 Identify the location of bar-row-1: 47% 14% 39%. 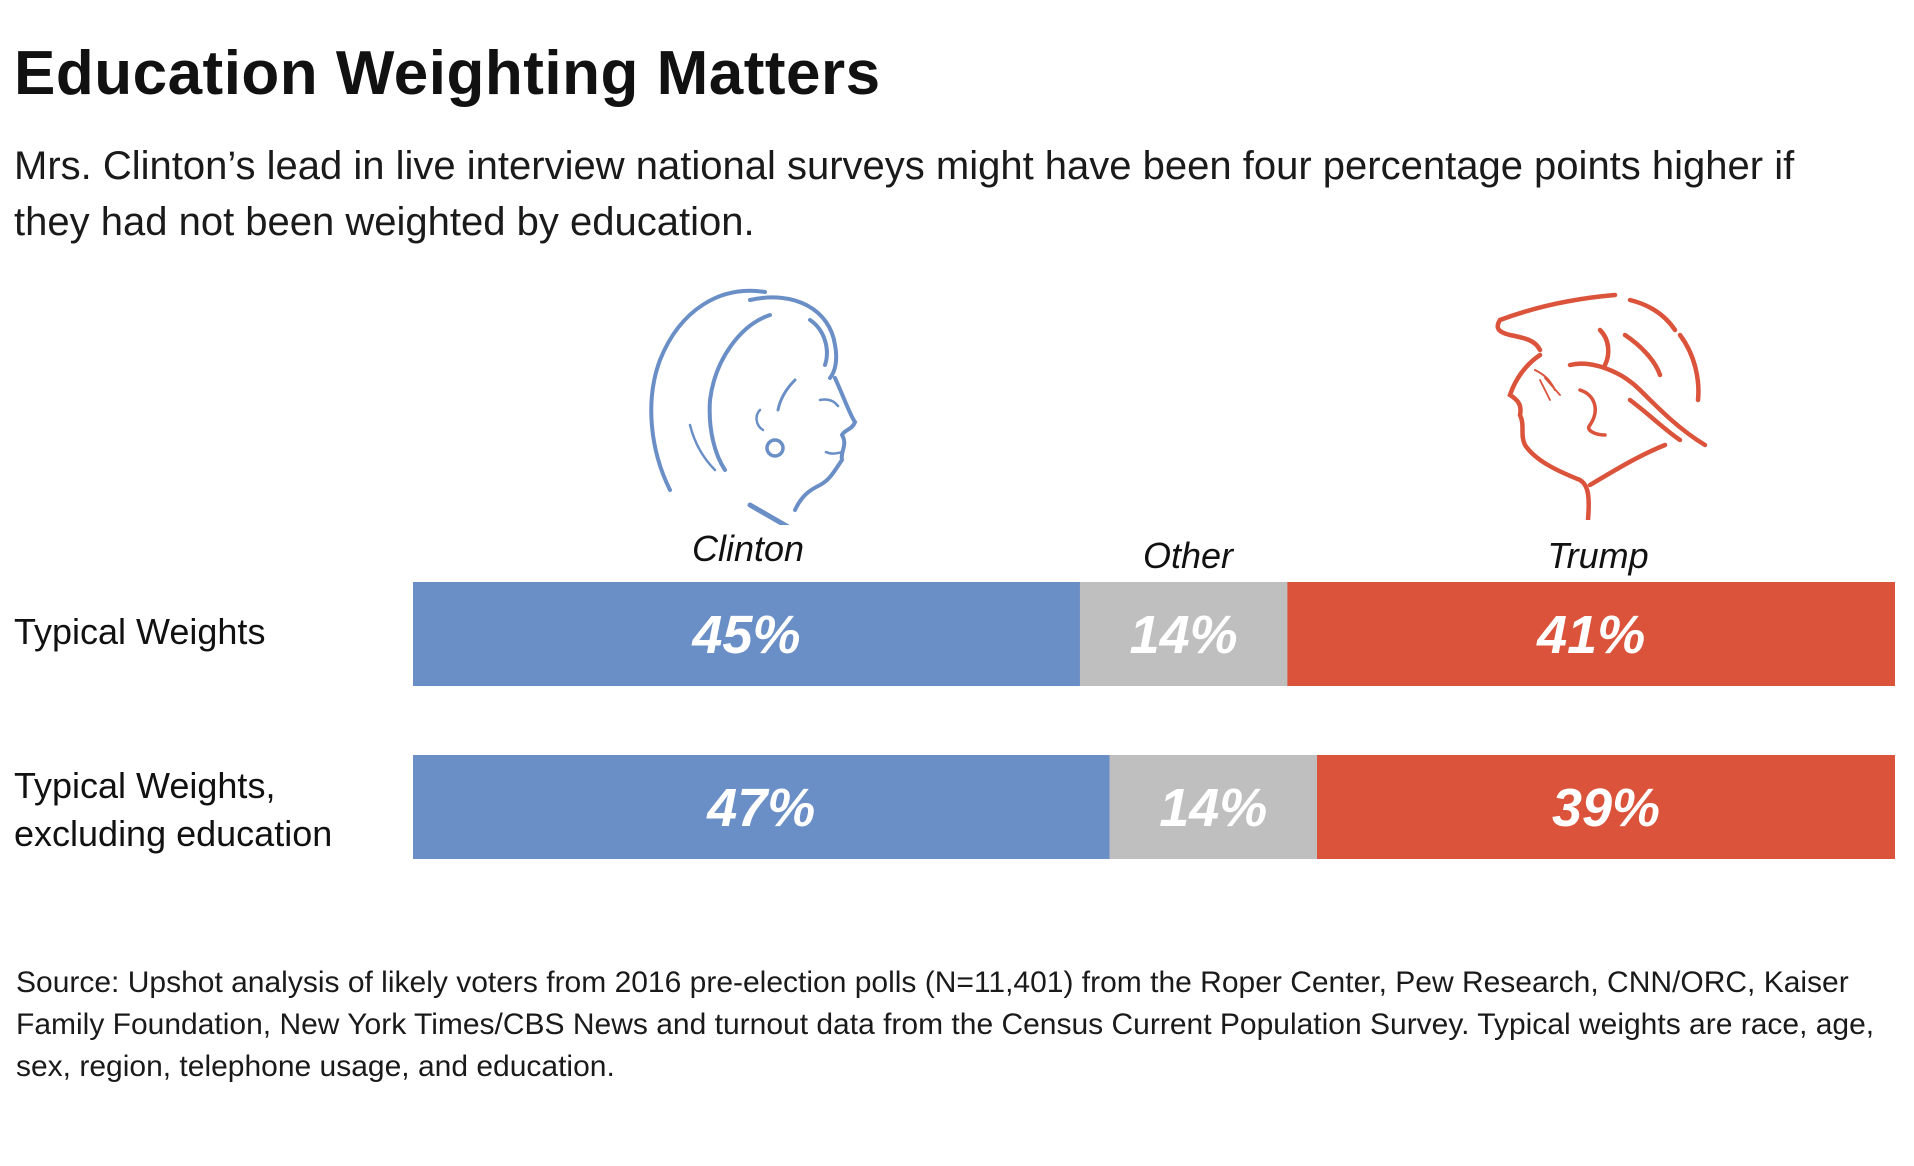
(1154, 807).